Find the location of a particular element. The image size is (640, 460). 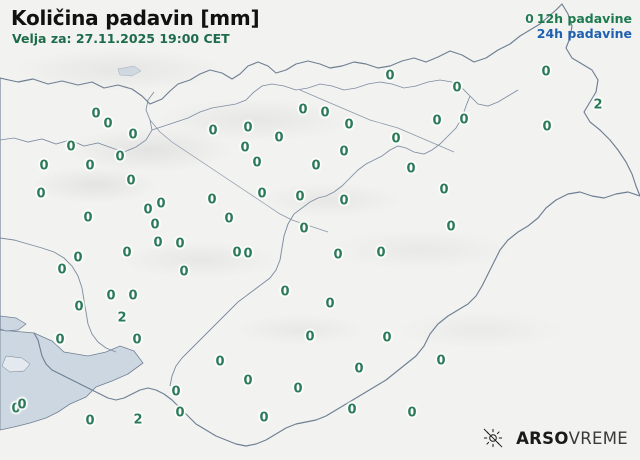

border-line-southwest-river is located at coordinates (58, 295).